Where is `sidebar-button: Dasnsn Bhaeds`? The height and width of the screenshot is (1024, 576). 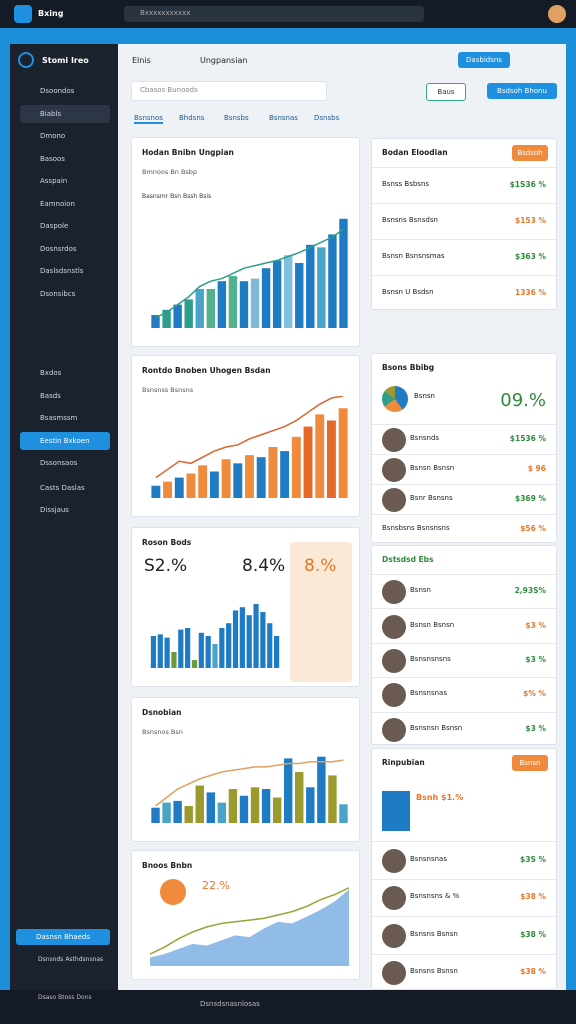
sidebar-button: Dasnsn Bhaeds is located at coordinates (63, 937).